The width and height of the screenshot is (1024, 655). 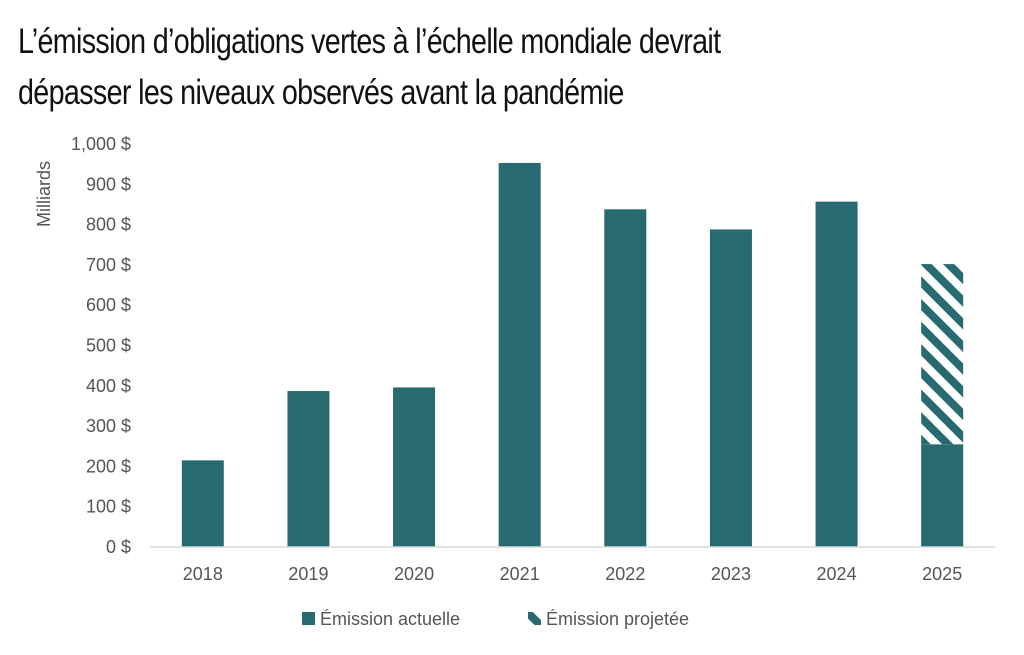 I want to click on bar-actual-2023, so click(x=730, y=388).